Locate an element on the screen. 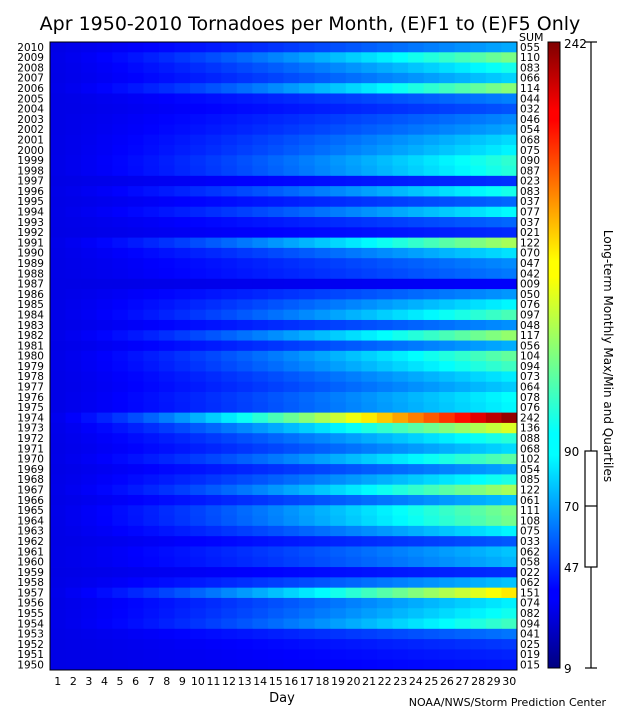 The height and width of the screenshot is (712, 622). day-tick-label: 23 is located at coordinates (400, 681).